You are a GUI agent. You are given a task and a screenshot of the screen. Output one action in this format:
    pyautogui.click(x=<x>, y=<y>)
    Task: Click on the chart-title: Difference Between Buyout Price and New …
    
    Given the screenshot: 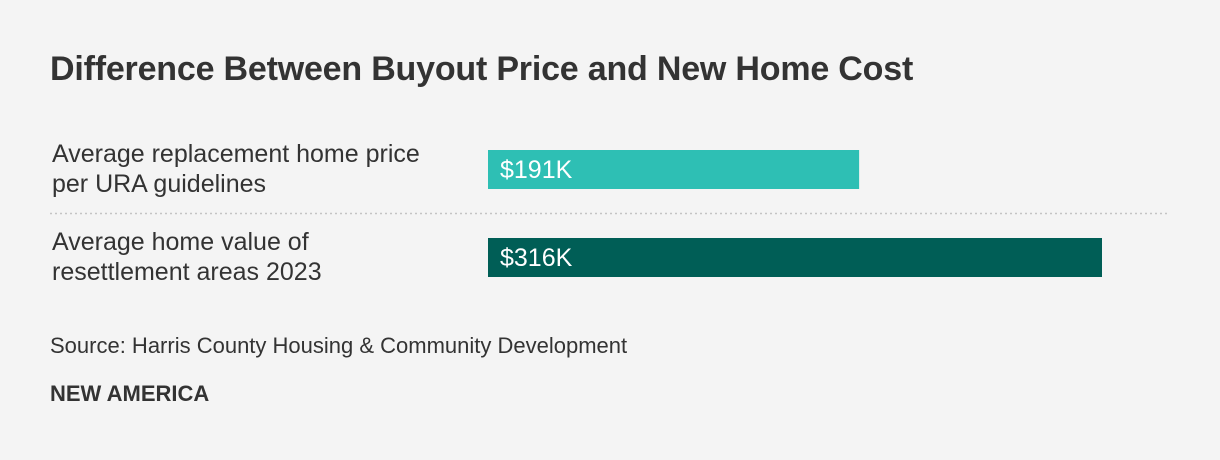 What is the action you would take?
    pyautogui.click(x=482, y=69)
    